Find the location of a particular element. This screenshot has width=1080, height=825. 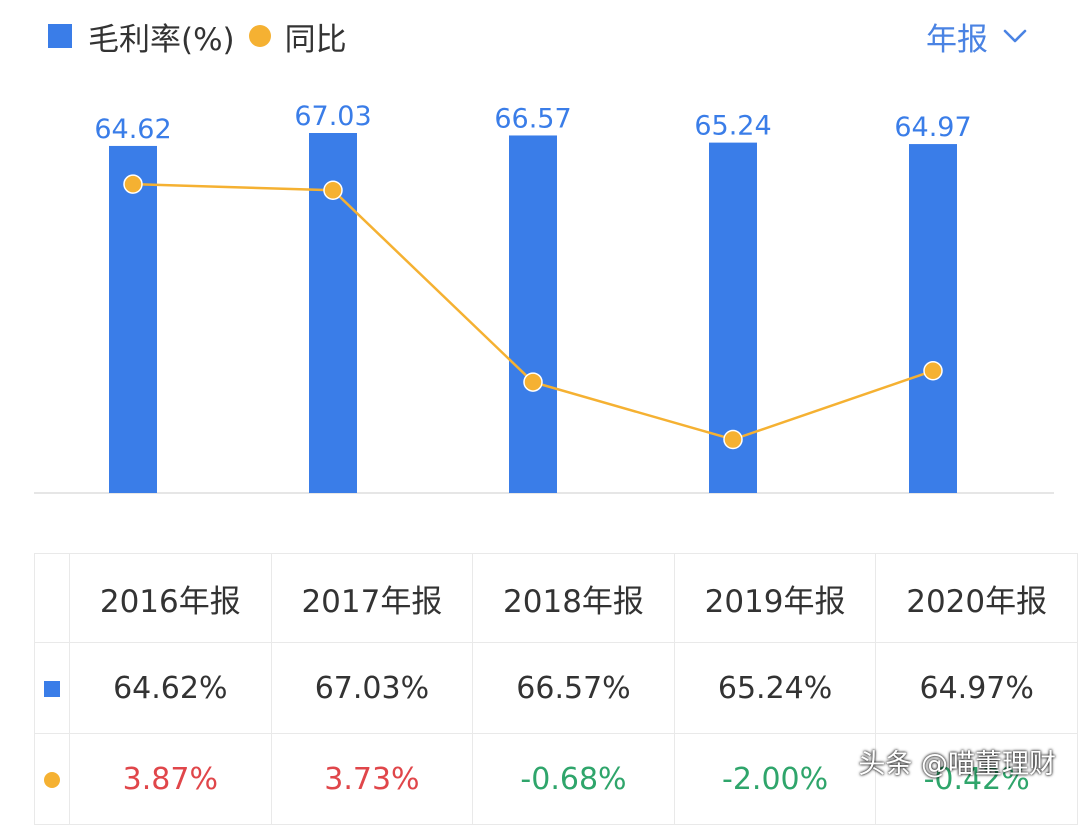

line-series-marker-icon is located at coordinates (52, 780).